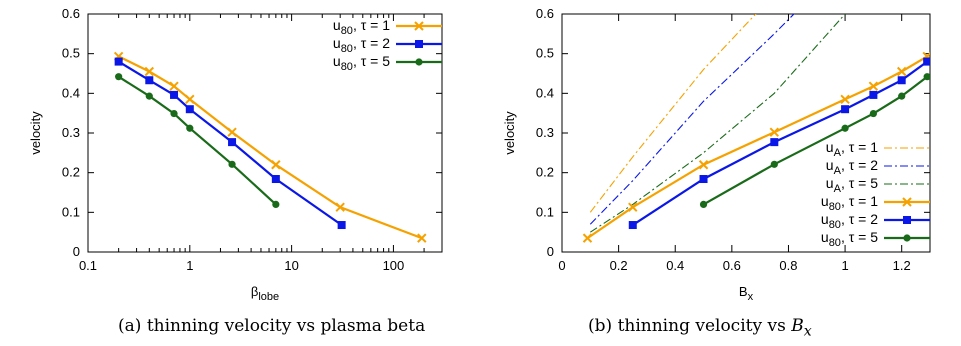 The height and width of the screenshot is (346, 961). Describe the element at coordinates (71, 211) in the screenshot. I see `chart-a-ytick-label-1: 0.1` at that location.